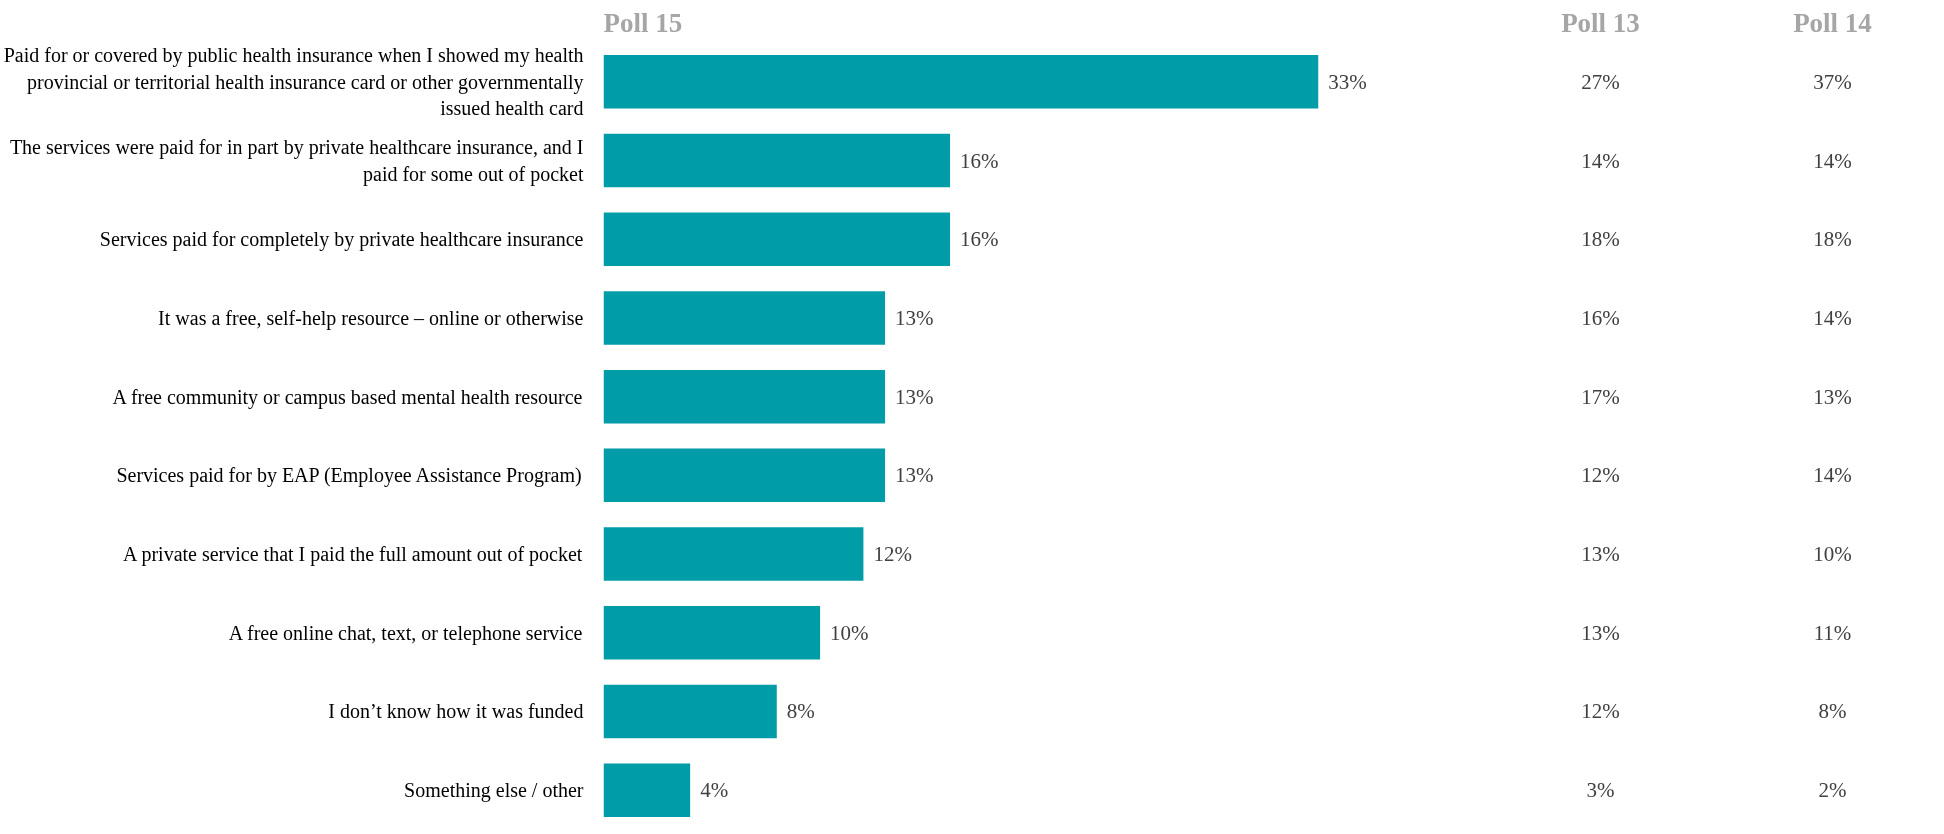 The width and height of the screenshot is (1944, 834). I want to click on y-tick-label: A free community or campus based mental health resource, so click(347, 397).